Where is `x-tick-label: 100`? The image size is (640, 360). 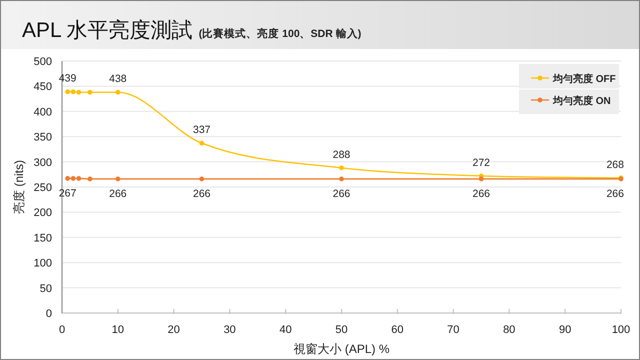
x-tick-label: 100 is located at coordinates (621, 330).